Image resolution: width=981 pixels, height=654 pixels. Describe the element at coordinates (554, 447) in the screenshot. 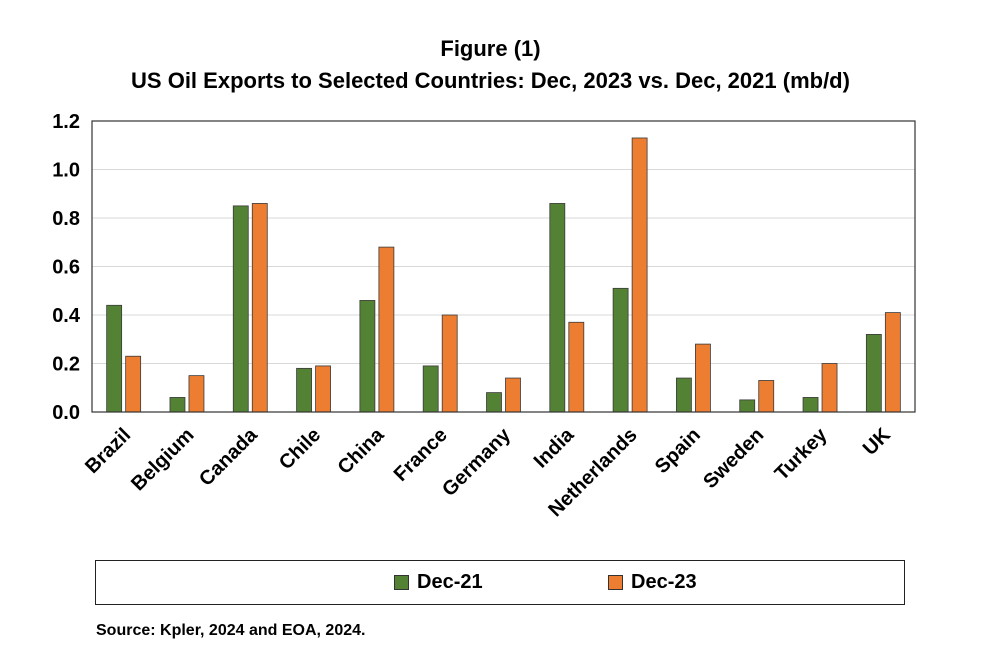

I see `x-tick-label: India` at that location.